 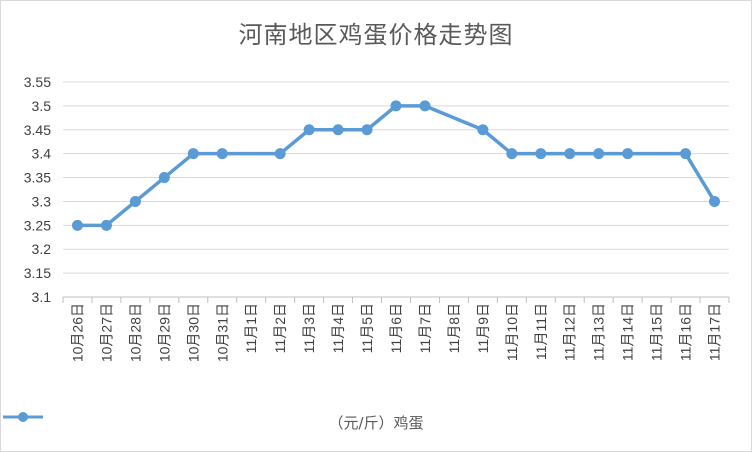 I want to click on y-tick-label: 3.1, so click(x=42, y=297).